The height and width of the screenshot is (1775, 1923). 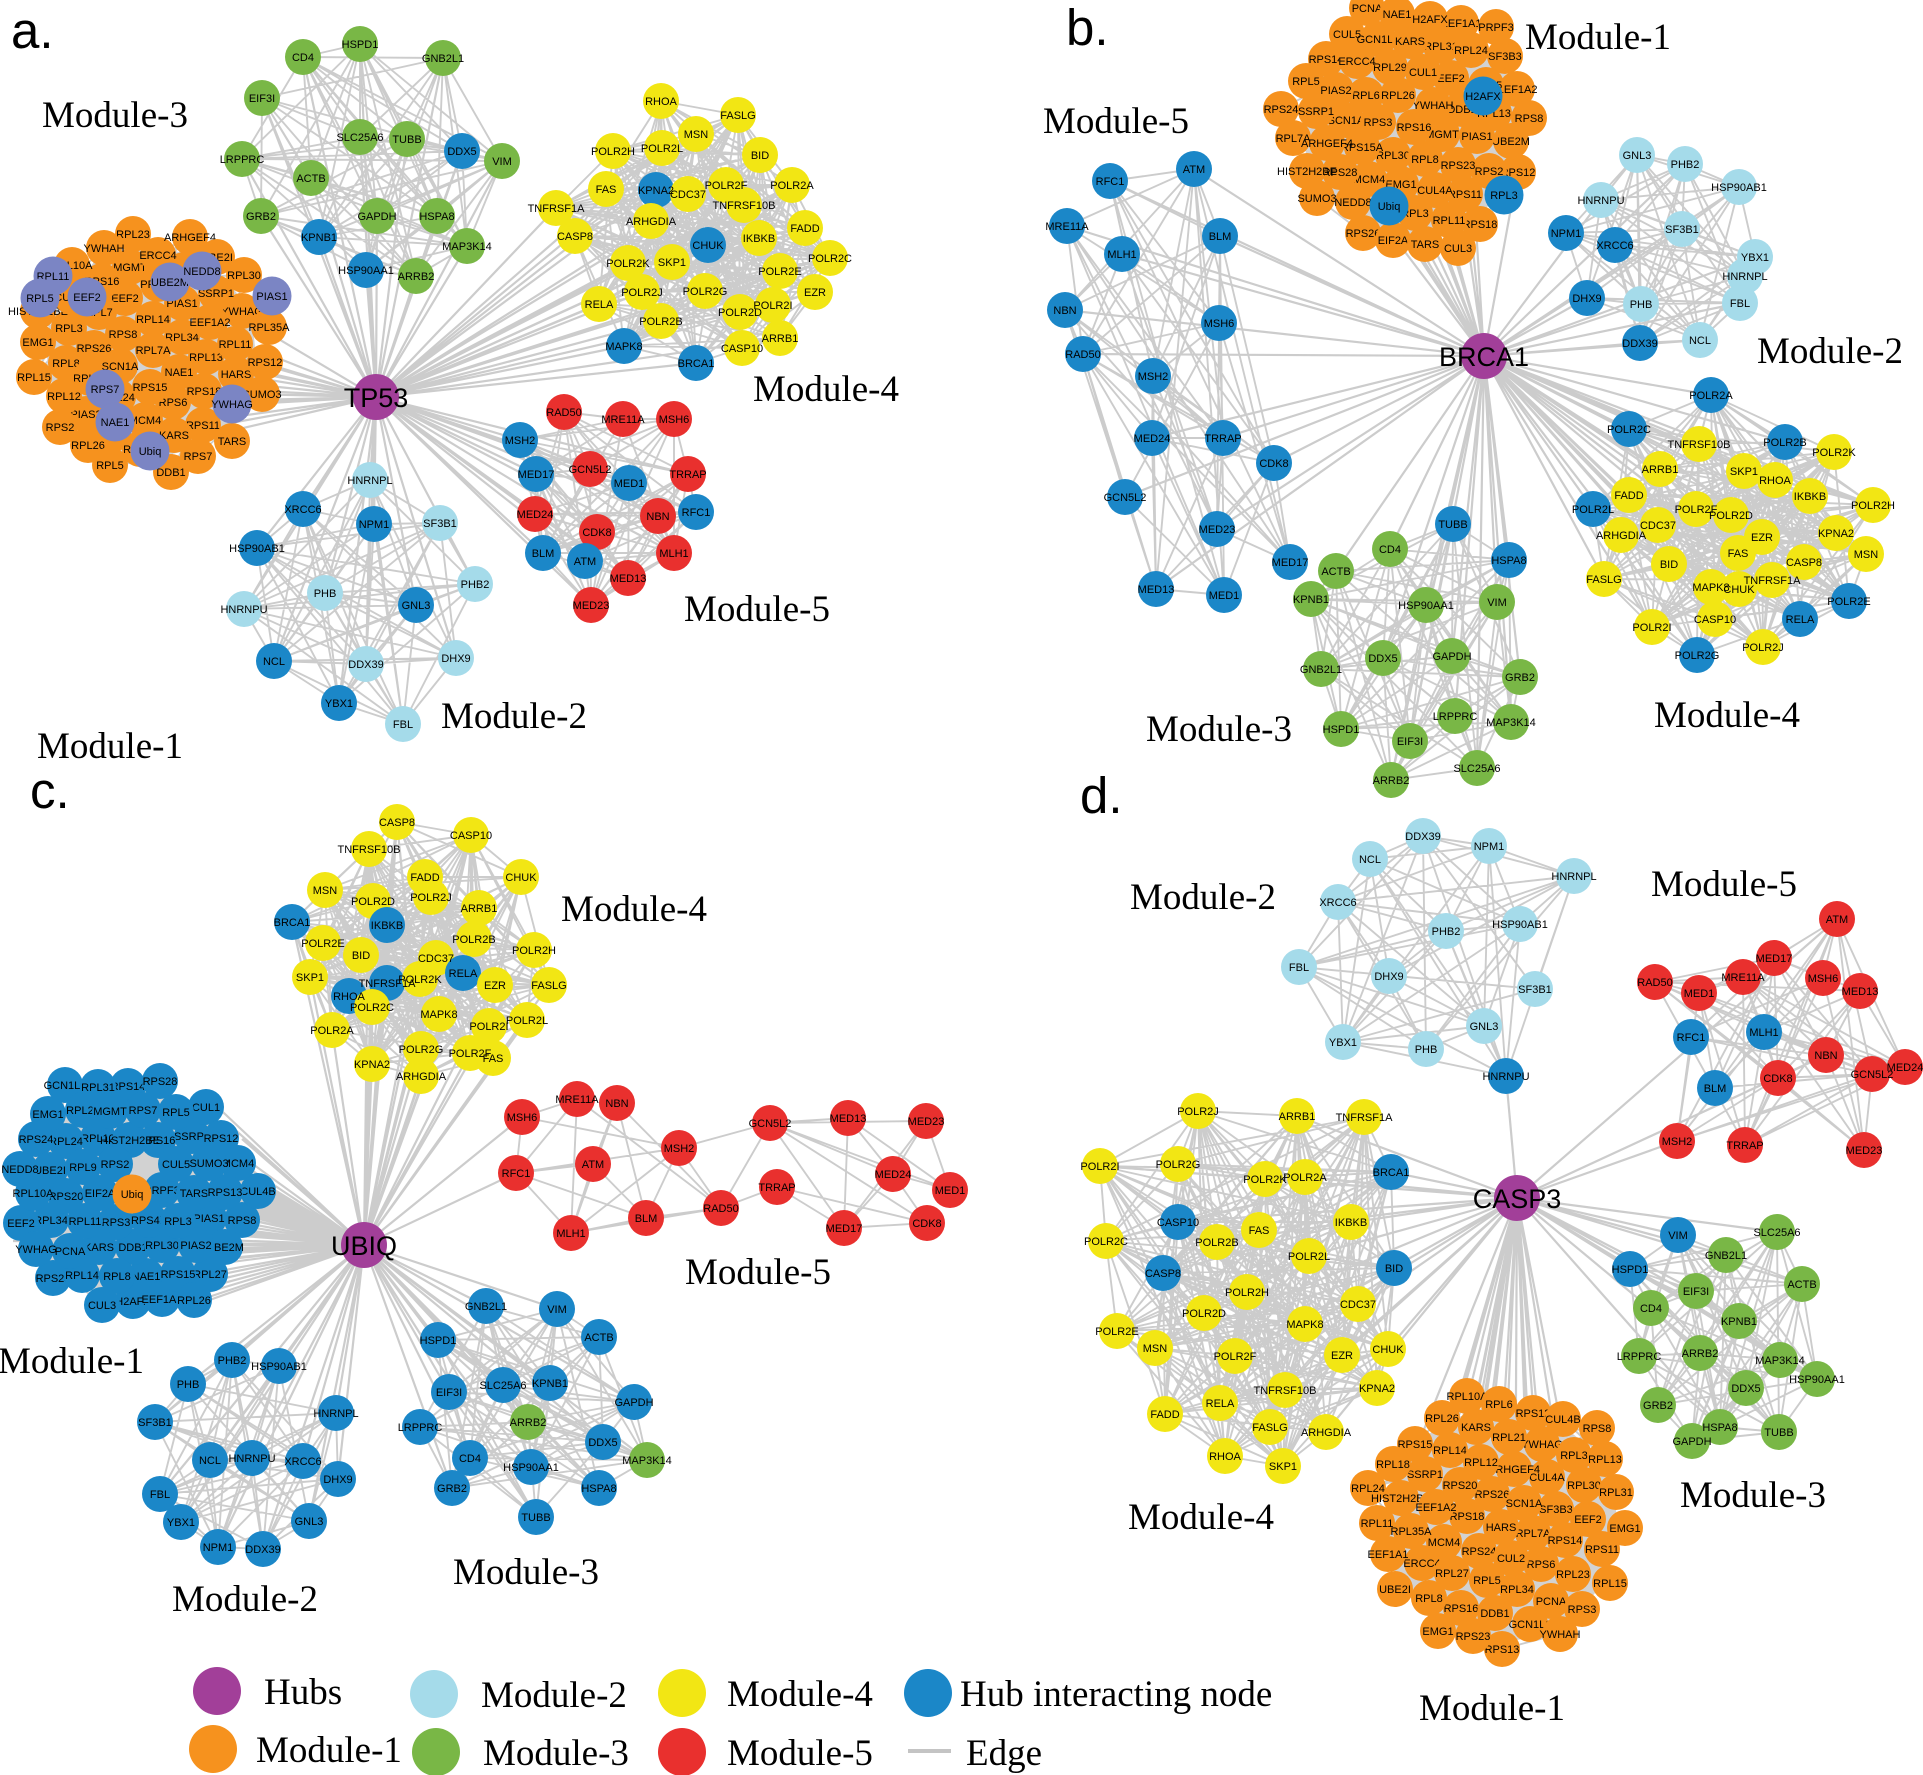 I want to click on svg-text: PHB, so click(x=1426, y=1050).